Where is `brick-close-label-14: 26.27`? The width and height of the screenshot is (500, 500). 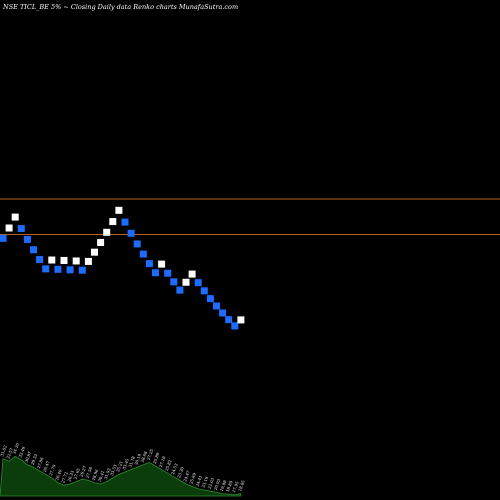
brick-close-label-14: 26.27 is located at coordinates (83, 471).